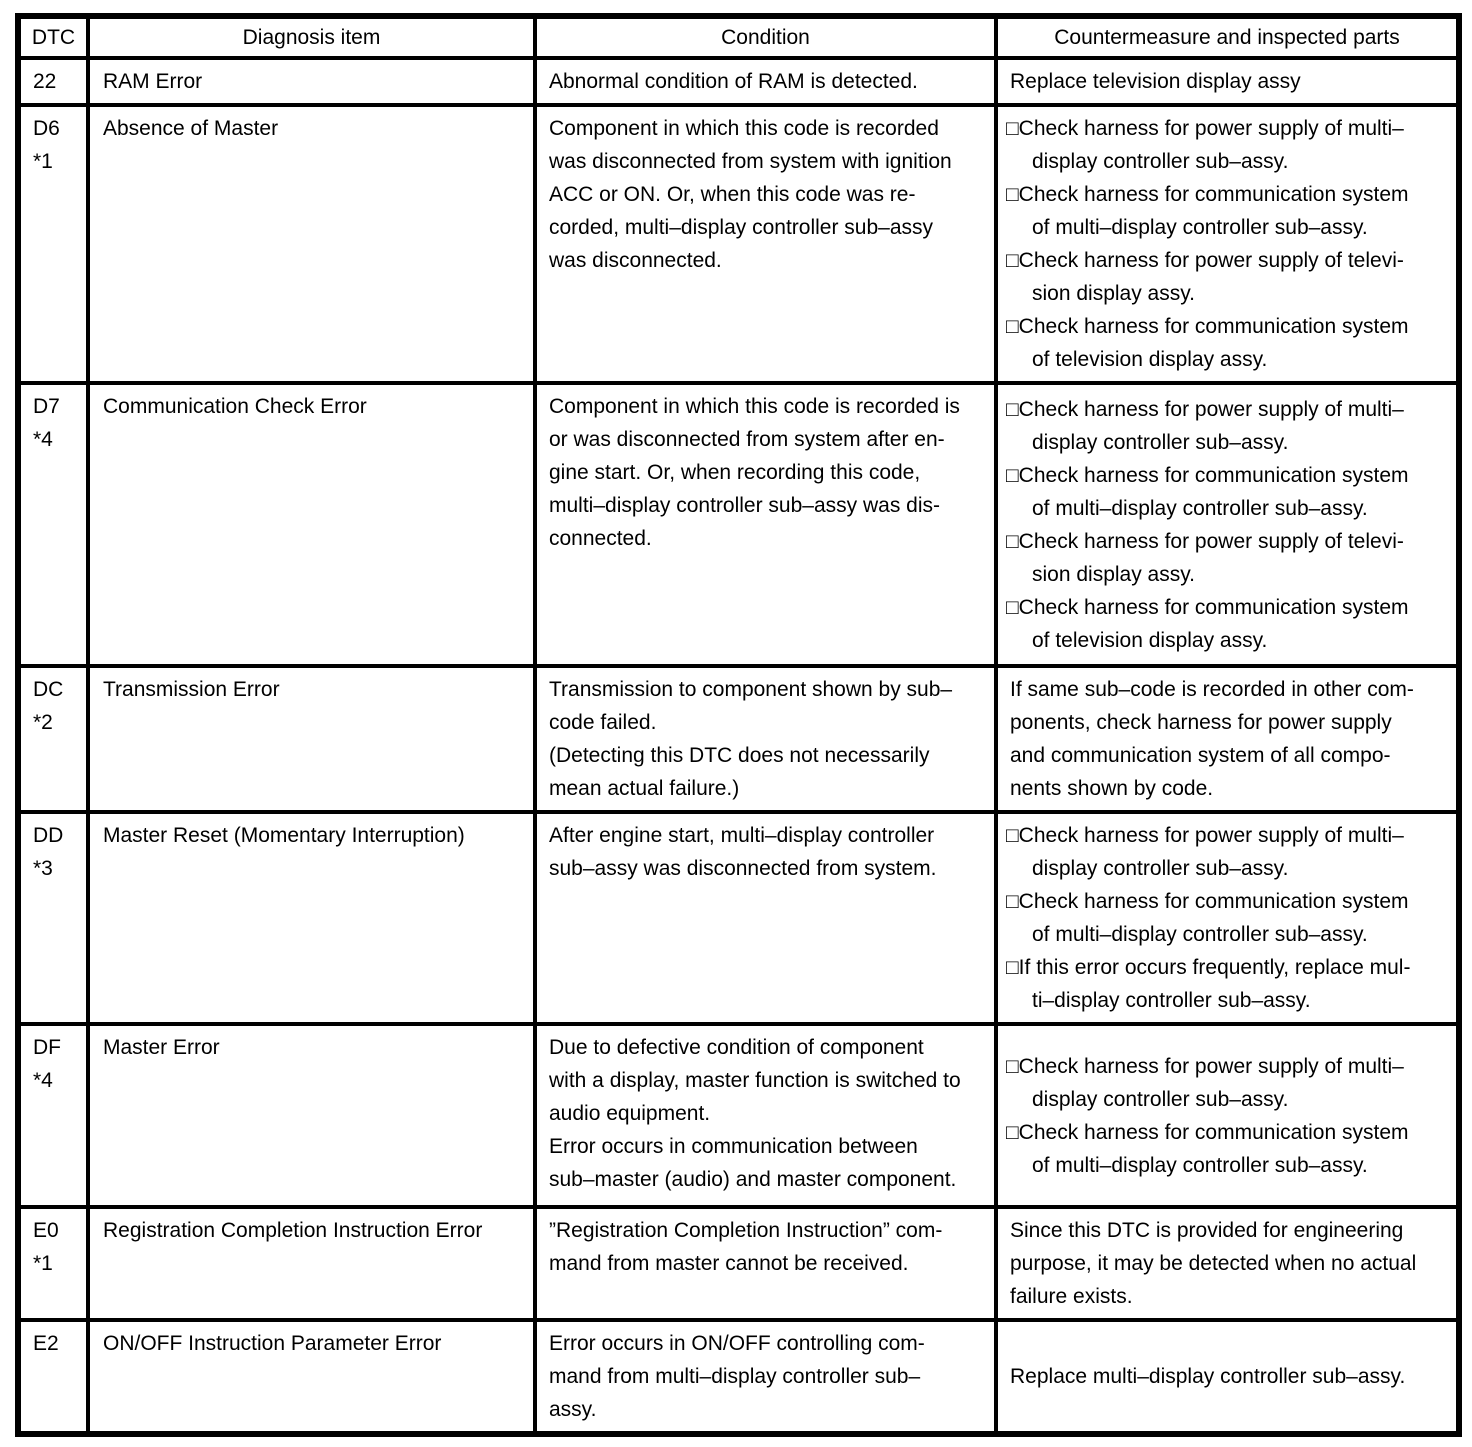 The image size is (1472, 1447). What do you see at coordinates (765, 37) in the screenshot?
I see `col-header-condition: Condition` at bounding box center [765, 37].